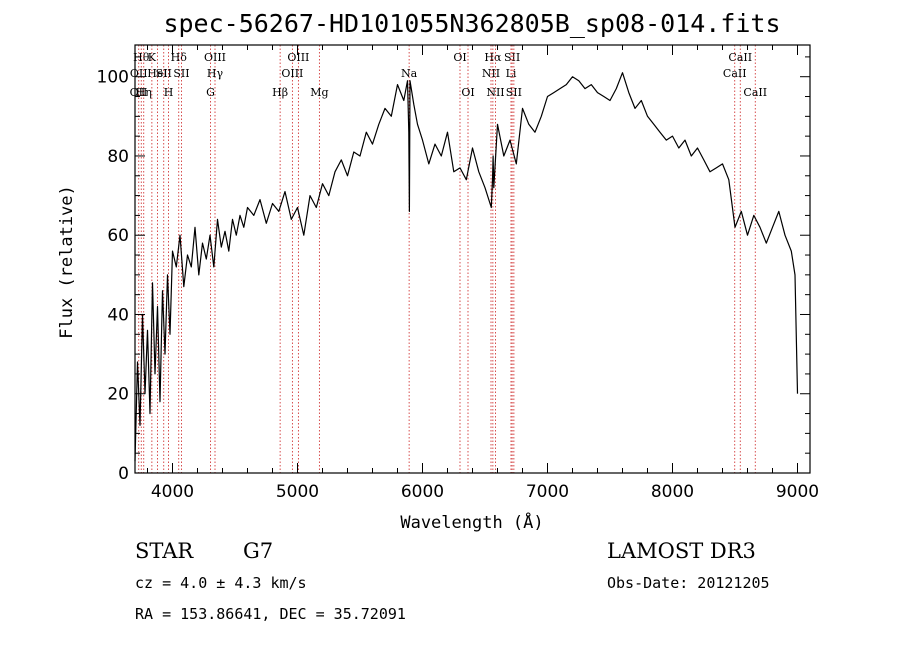 Image resolution: width=900 pixels, height=649 pixels. Describe the element at coordinates (210, 92) in the screenshot. I see `line-marker-label: G` at that location.